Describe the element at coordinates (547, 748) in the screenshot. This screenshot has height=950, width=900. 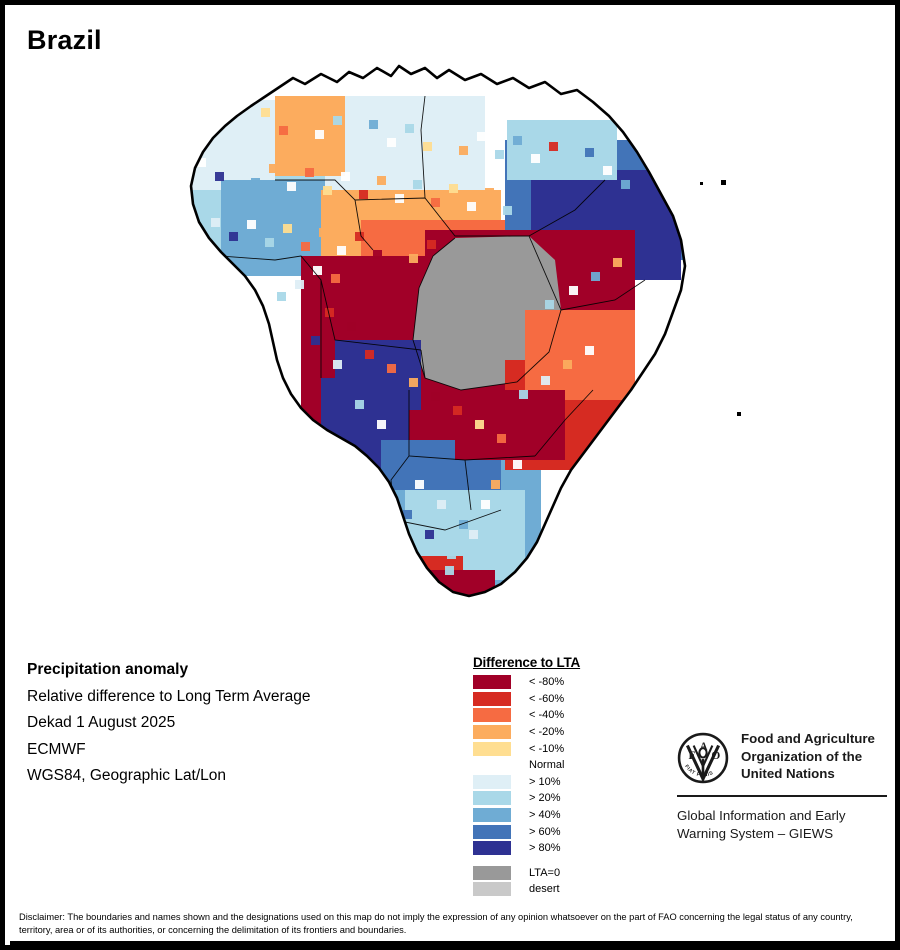
I see `legend-label: < -10%` at that location.